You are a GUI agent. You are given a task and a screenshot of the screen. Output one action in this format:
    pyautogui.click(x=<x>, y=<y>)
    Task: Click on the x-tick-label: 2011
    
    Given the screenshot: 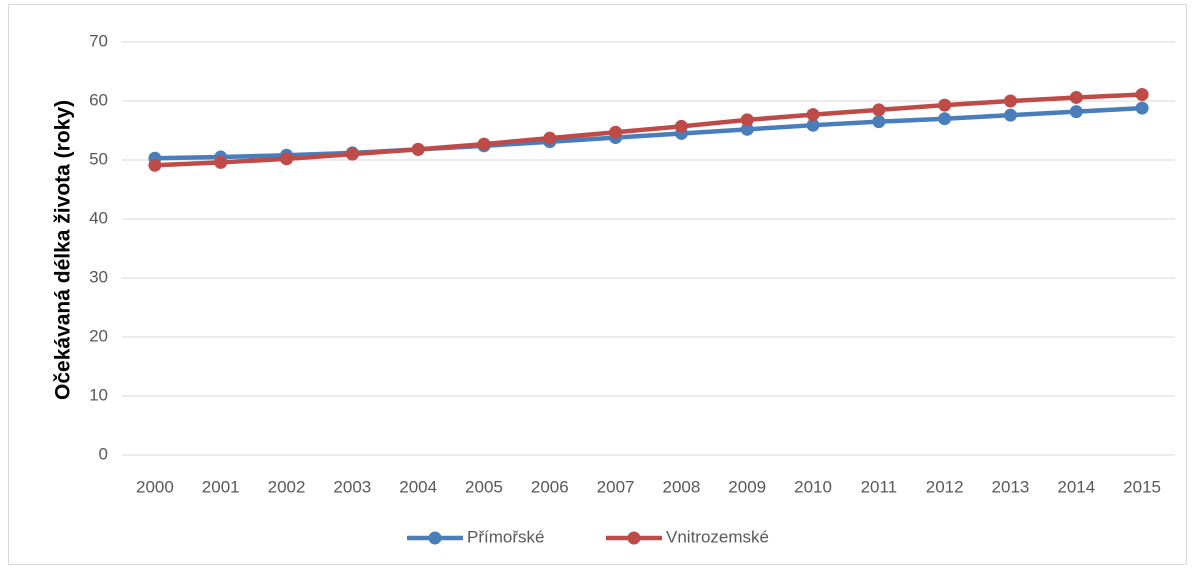 What is the action you would take?
    pyautogui.click(x=879, y=486)
    